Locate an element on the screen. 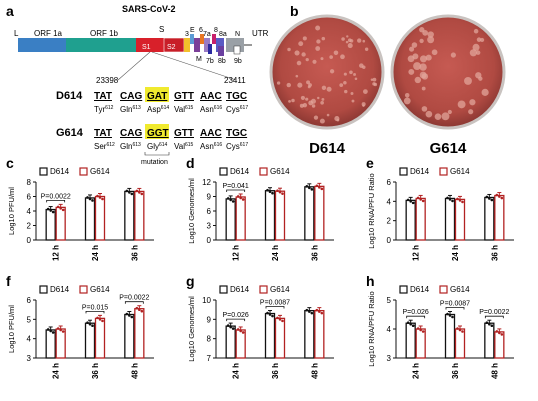  amino-acid: Asn616 is located at coordinates (211, 109).